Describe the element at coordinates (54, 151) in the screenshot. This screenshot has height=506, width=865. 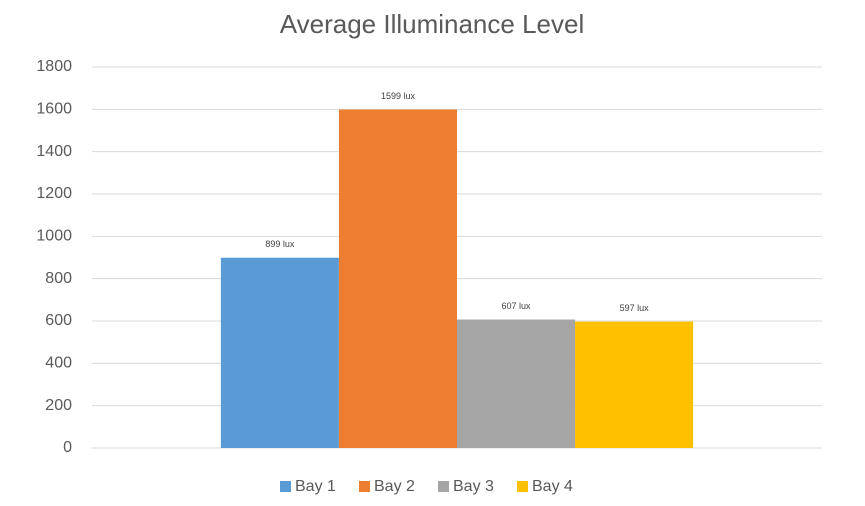
I see `y-tick-label: 1400` at that location.